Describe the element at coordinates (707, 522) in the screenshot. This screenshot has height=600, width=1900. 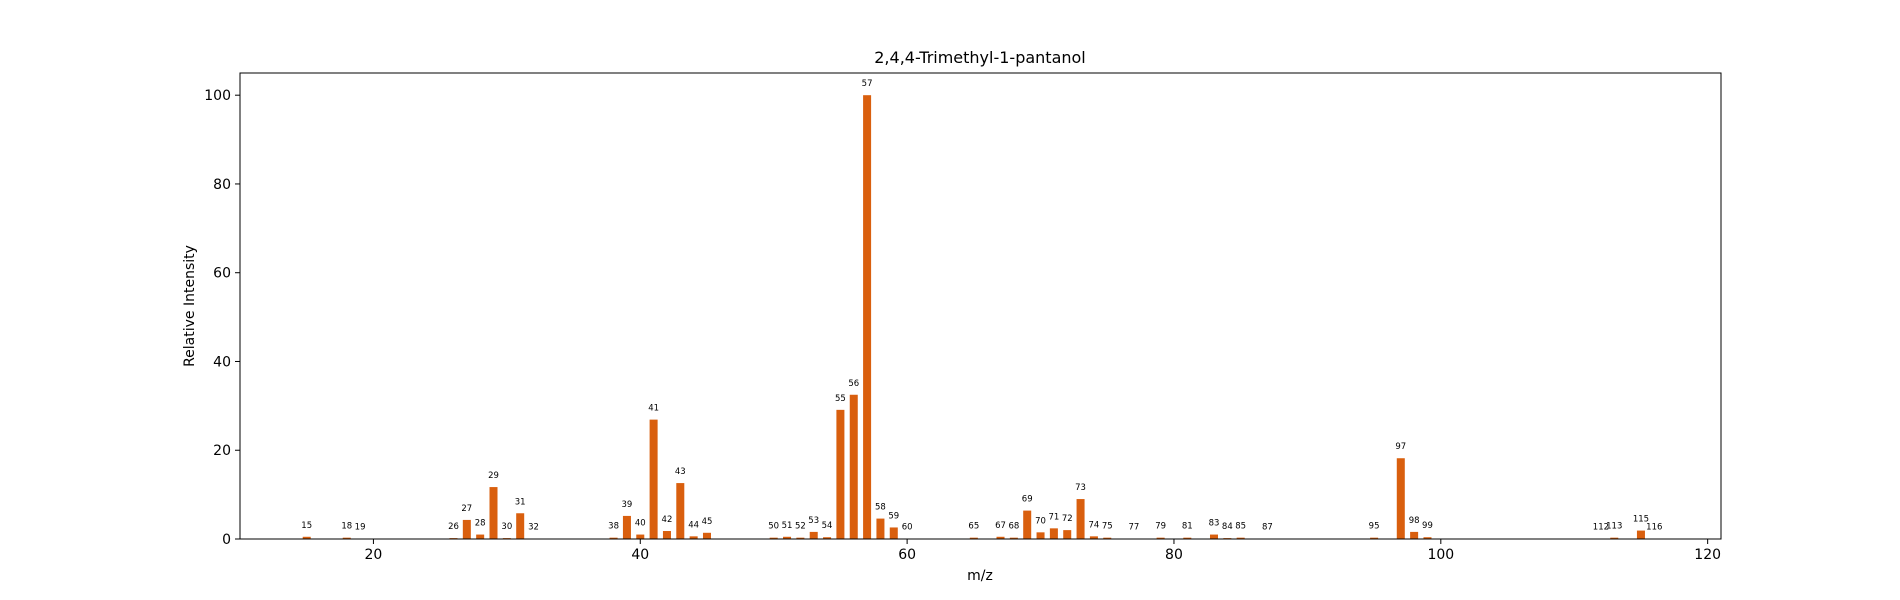
I see `data-label-mz-45: 45` at that location.